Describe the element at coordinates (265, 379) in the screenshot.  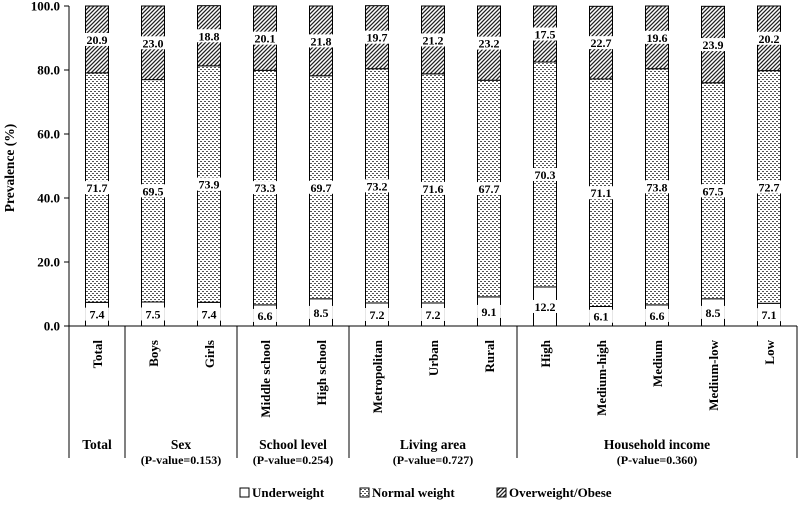
I see `x-category-label: Middle school` at that location.